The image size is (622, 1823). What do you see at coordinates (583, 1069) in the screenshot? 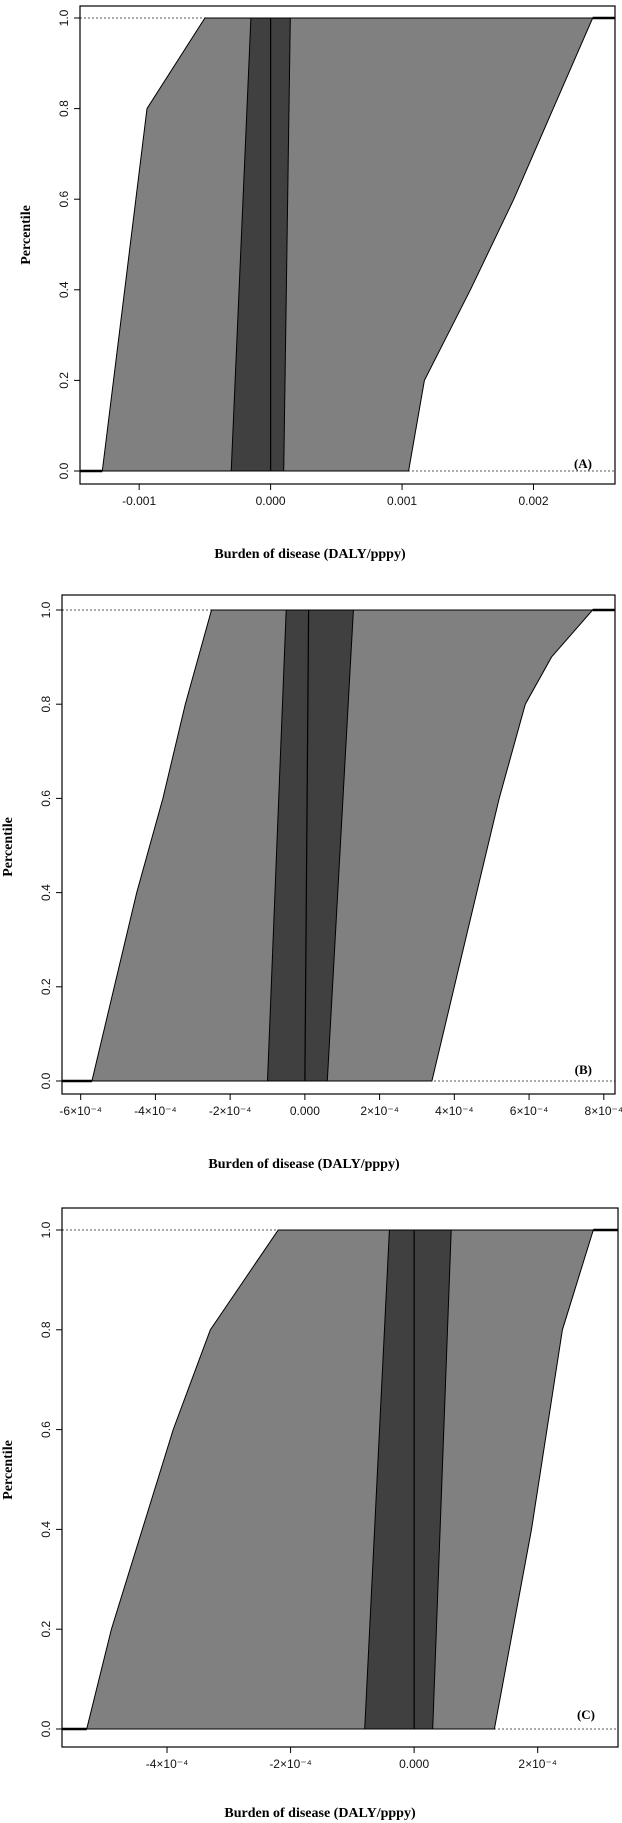
I see `panel-label: (B)` at bounding box center [583, 1069].